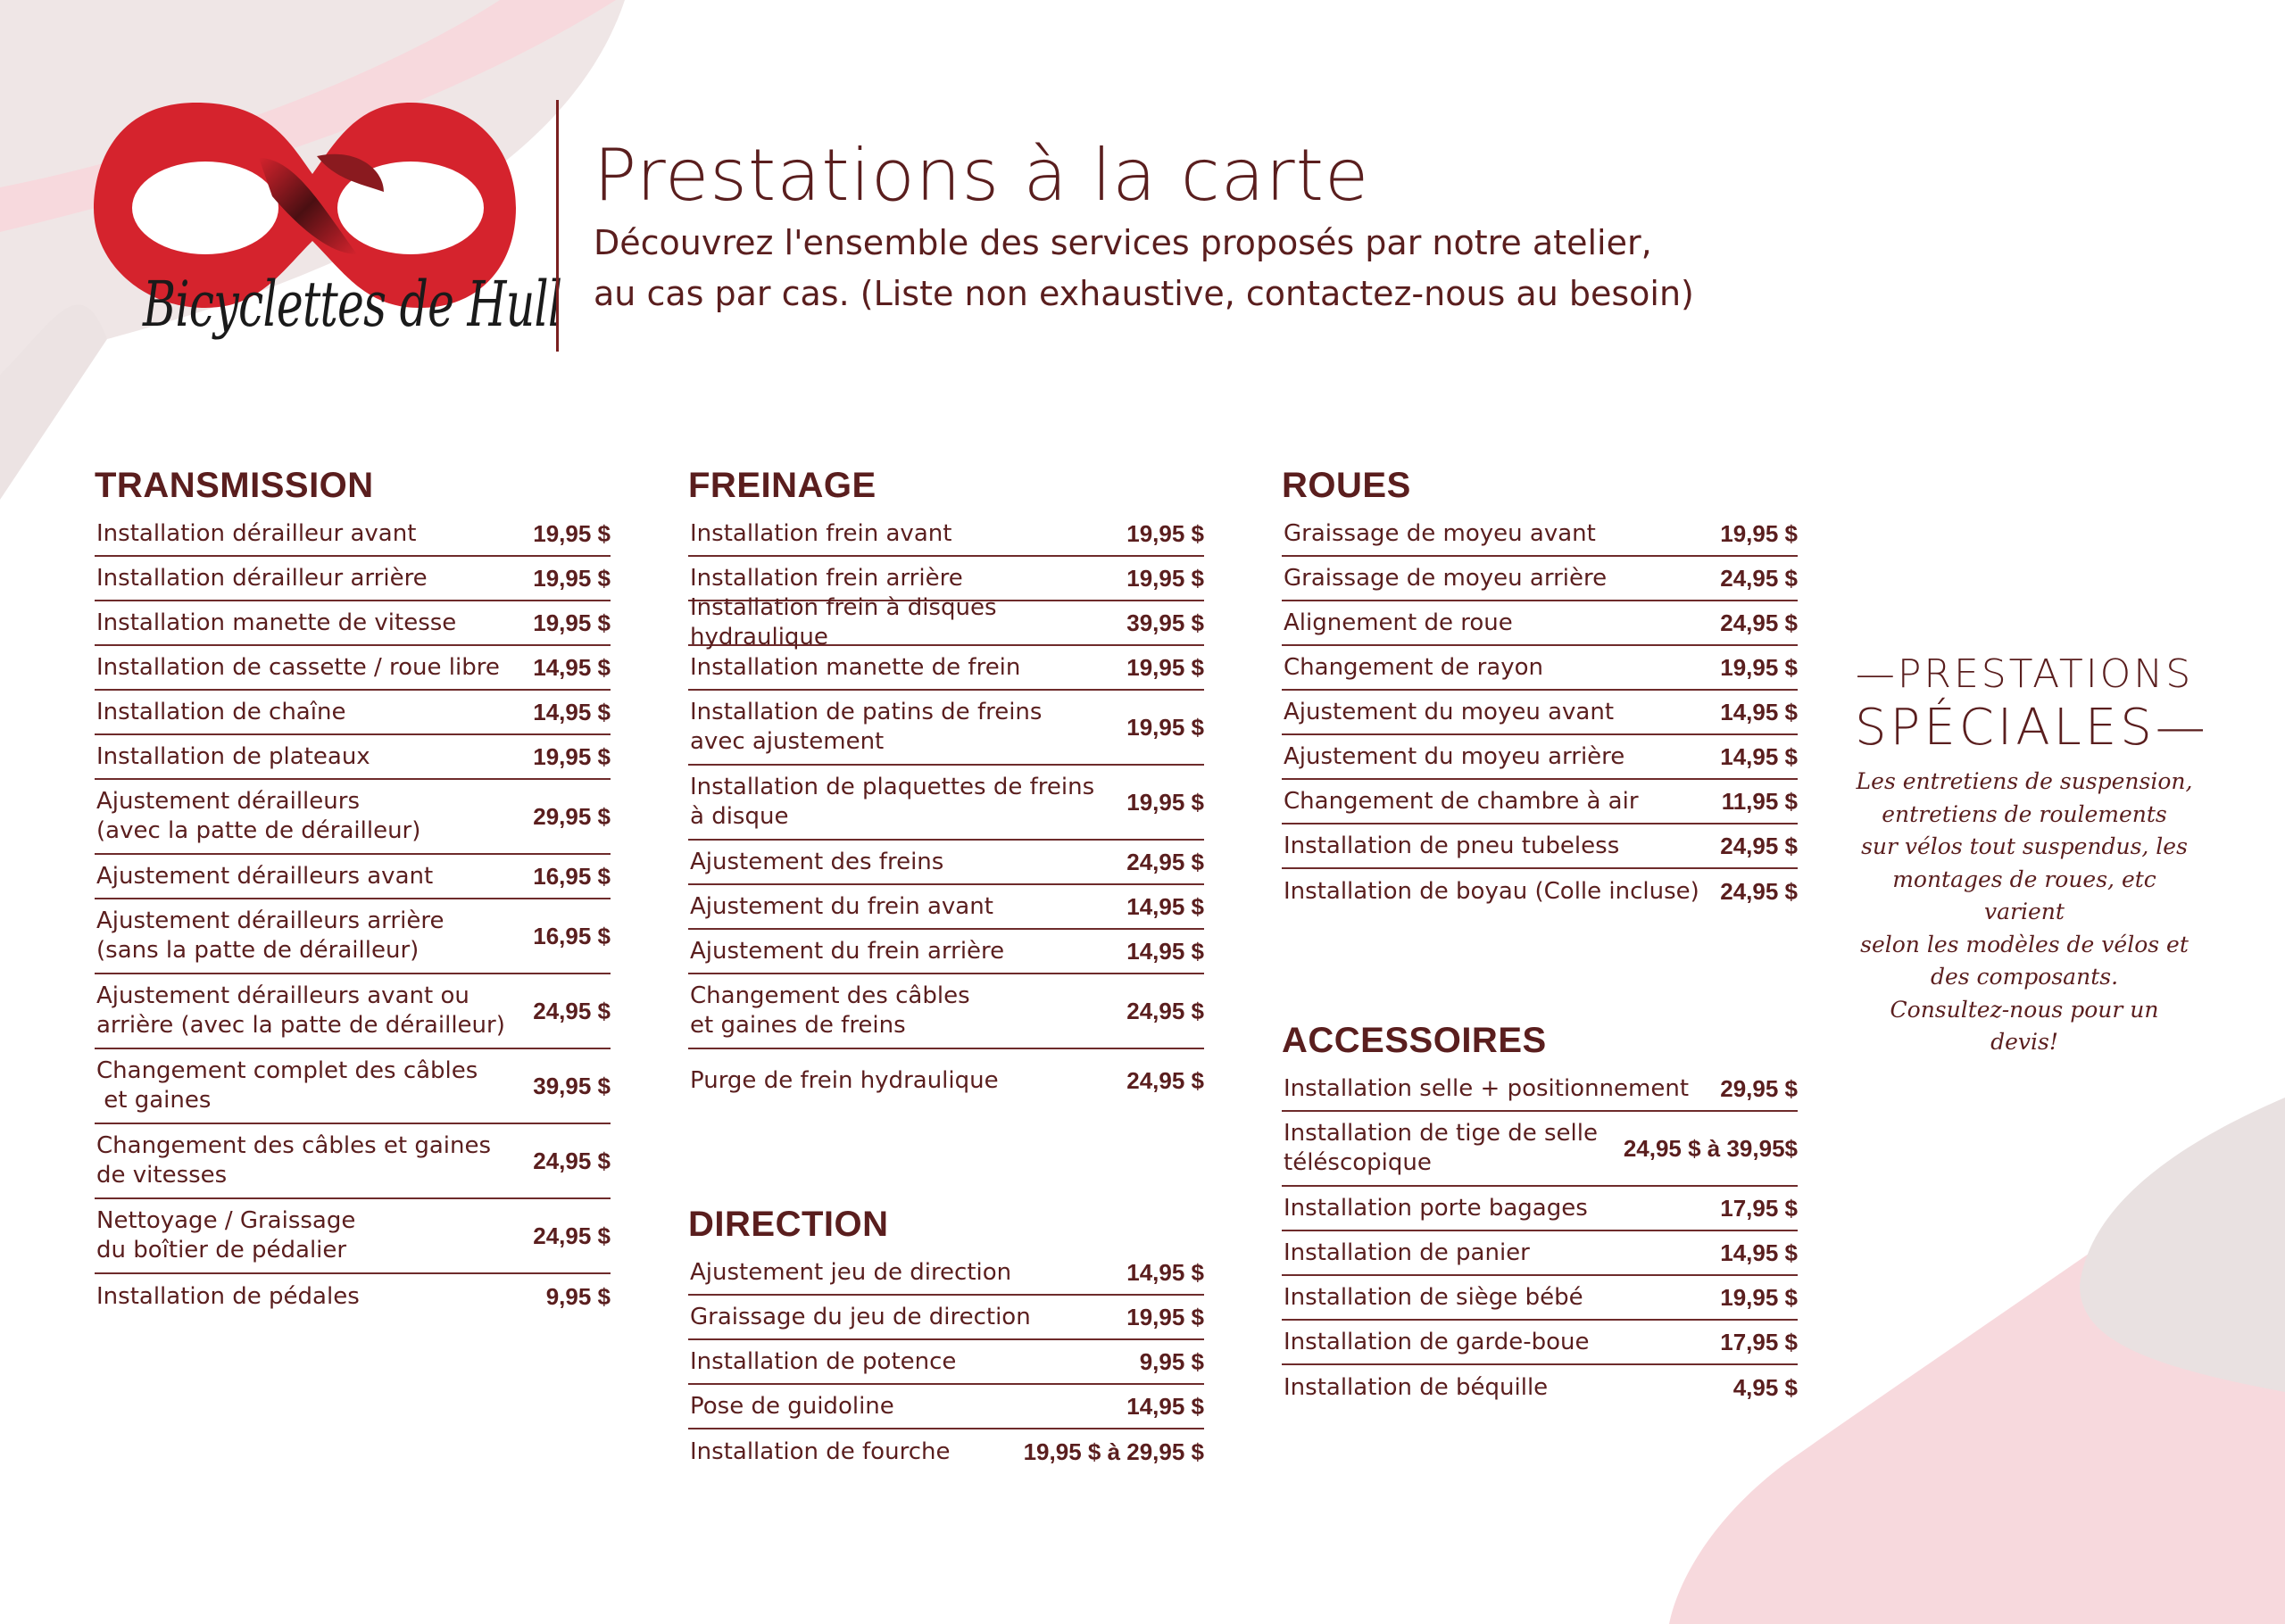 The height and width of the screenshot is (1624, 2285). What do you see at coordinates (1414, 1040) in the screenshot?
I see `section-title: ACCESSOIRES` at bounding box center [1414, 1040].